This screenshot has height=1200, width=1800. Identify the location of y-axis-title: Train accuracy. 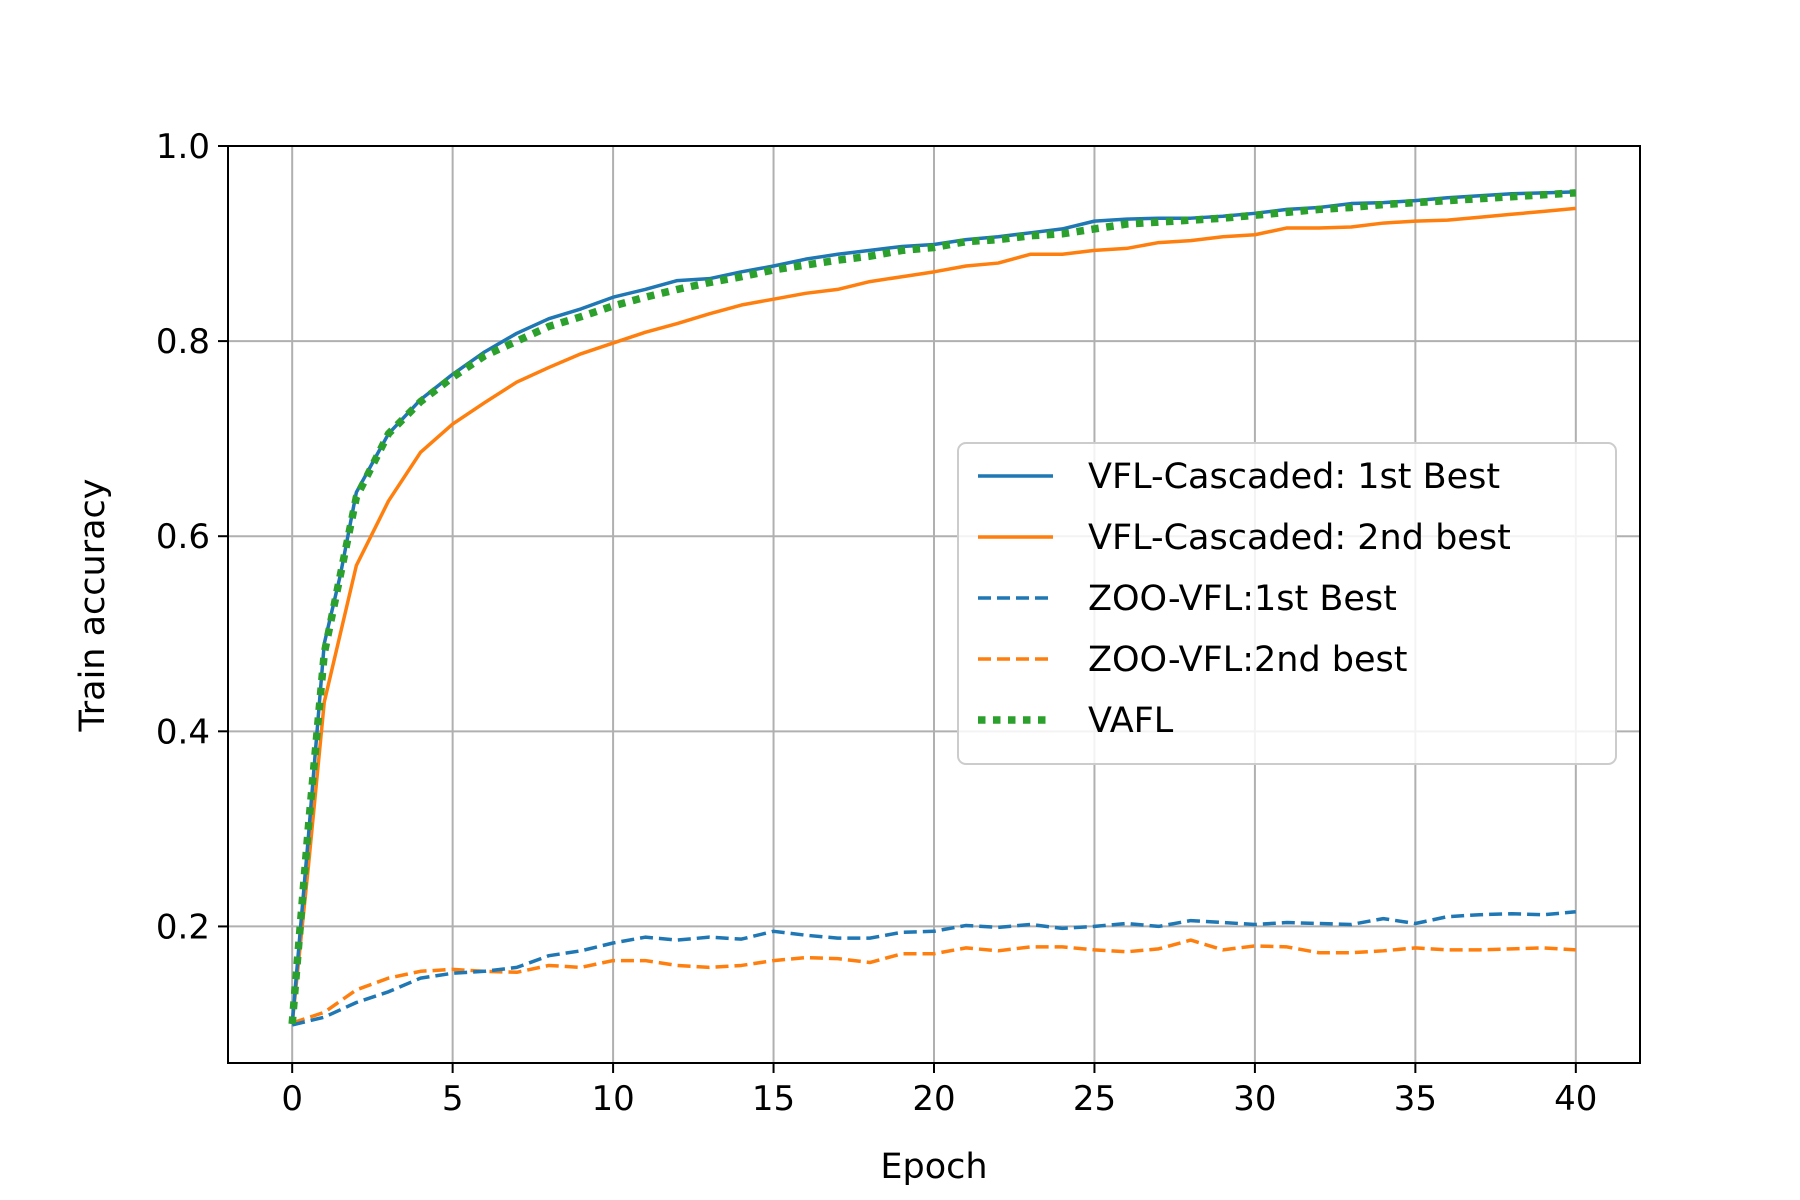
(93, 605).